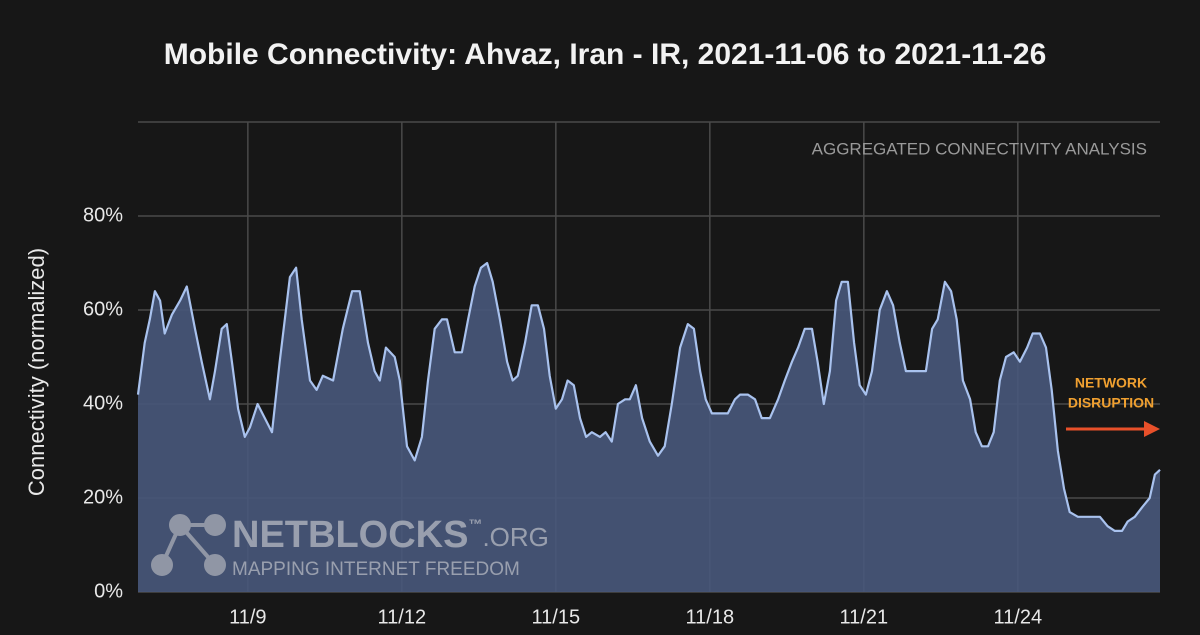  I want to click on watermark-suffix: .ORG, so click(515, 537).